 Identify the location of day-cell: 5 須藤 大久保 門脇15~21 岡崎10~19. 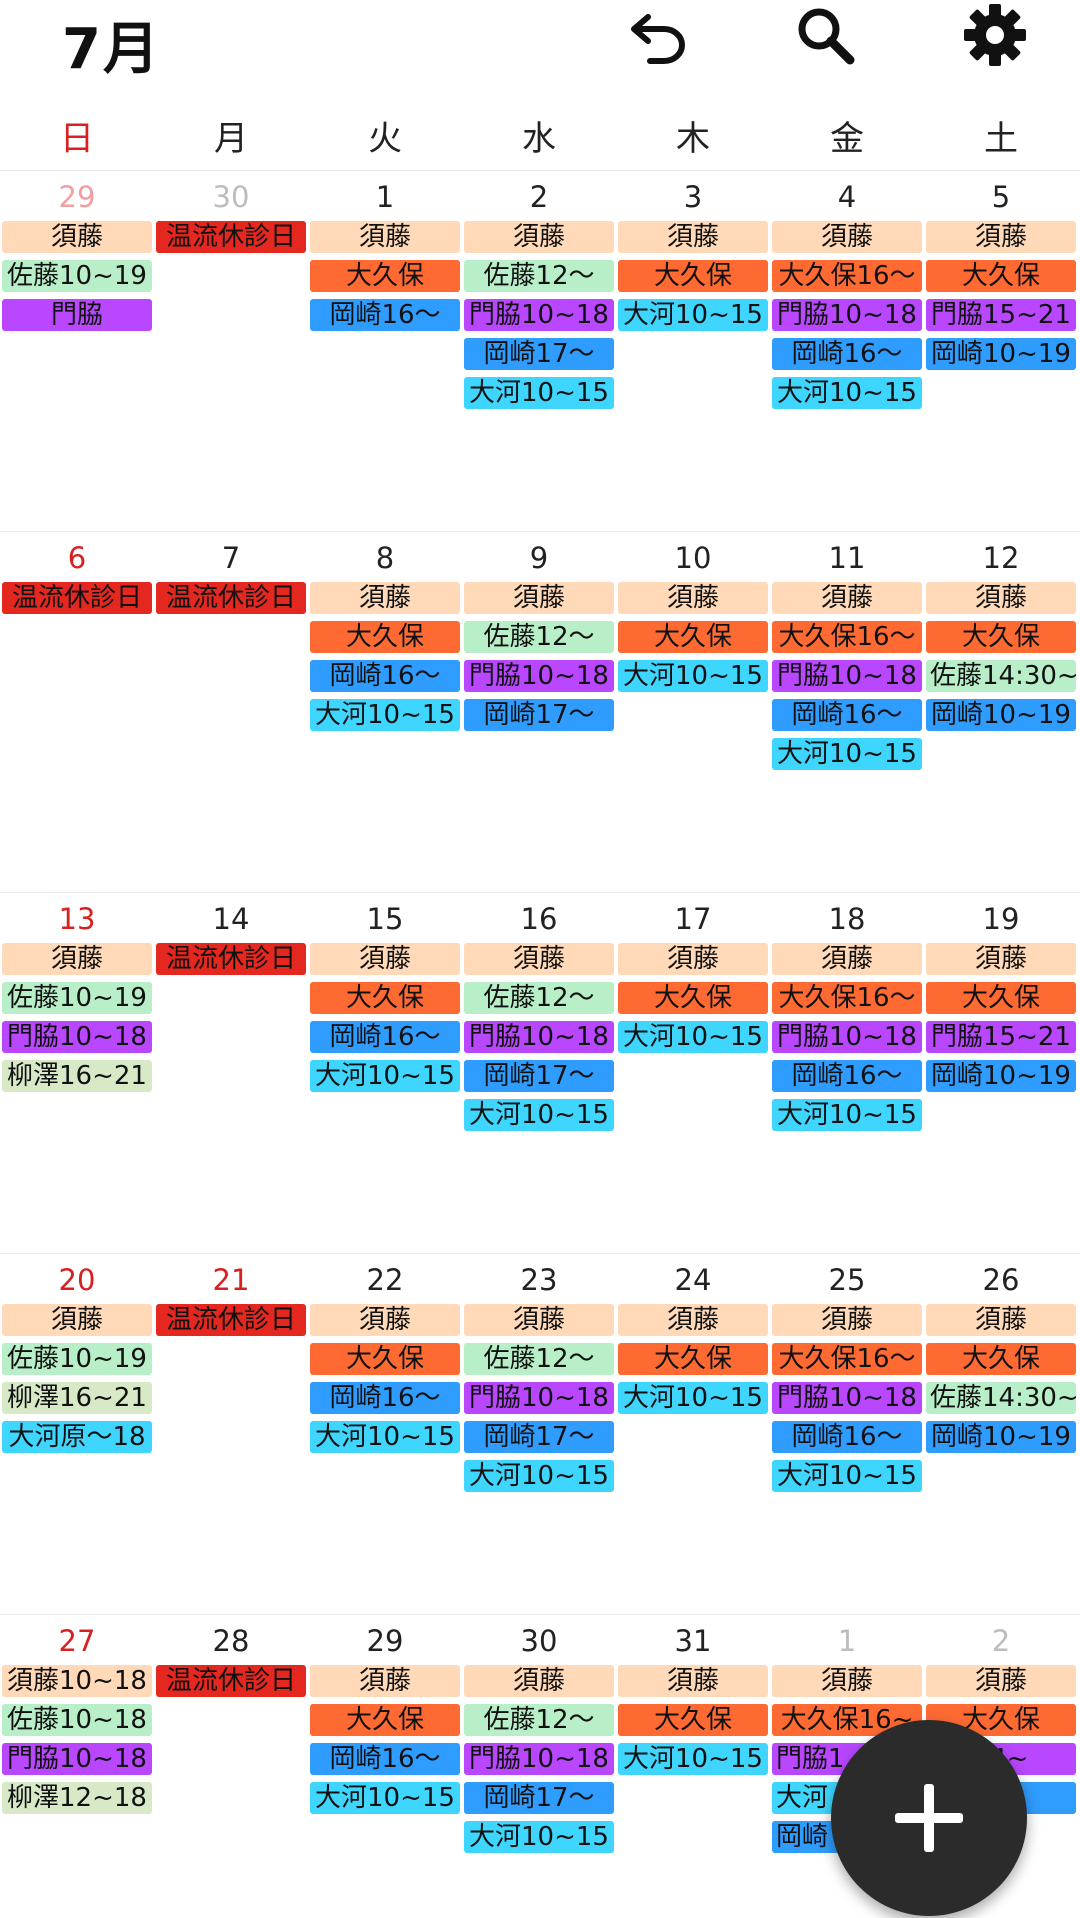
(1001, 351).